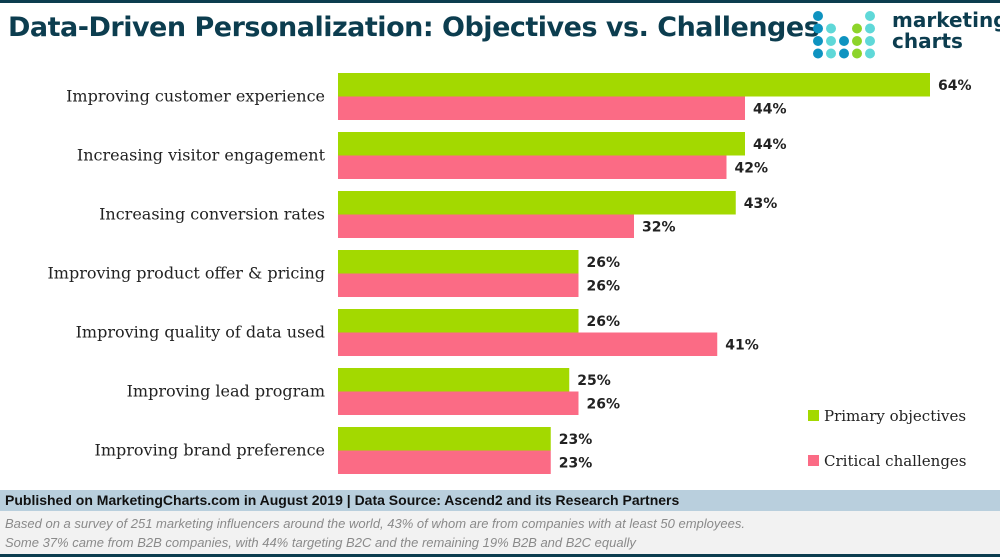  Describe the element at coordinates (946, 20) in the screenshot. I see `logo-text-line1: marketing` at that location.